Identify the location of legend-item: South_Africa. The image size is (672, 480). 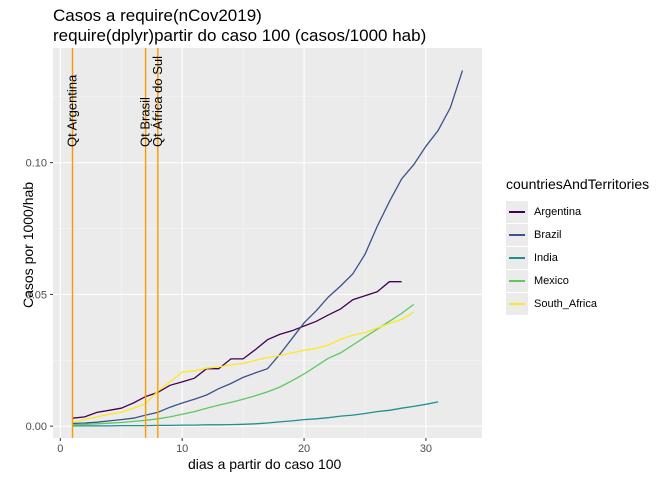
(578, 303).